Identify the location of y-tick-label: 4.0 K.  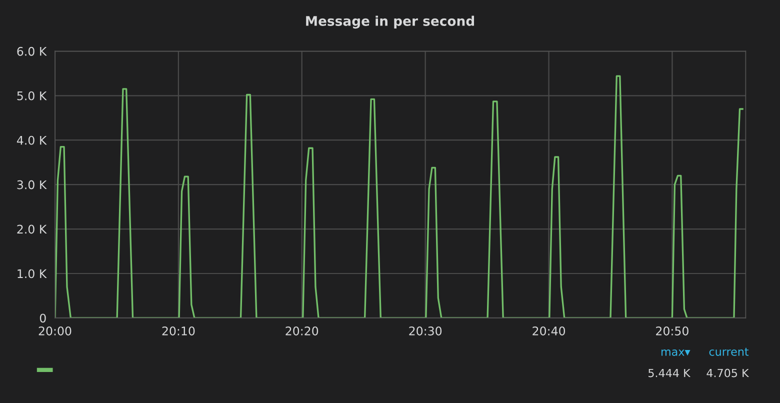
(31, 140).